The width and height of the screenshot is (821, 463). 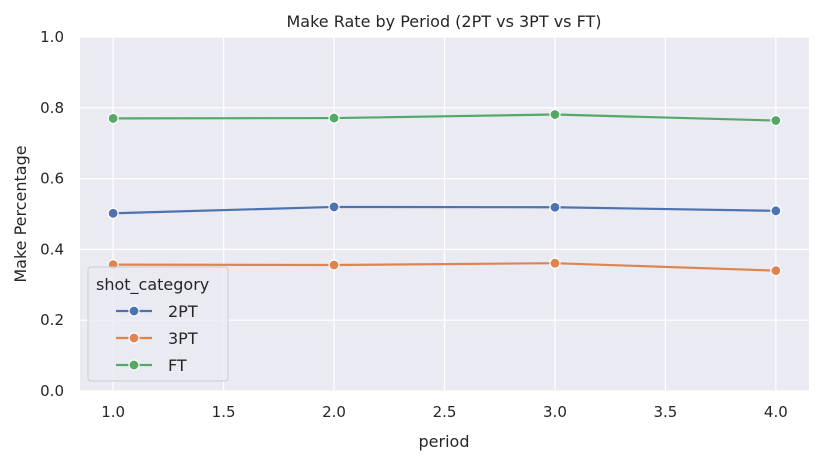 What do you see at coordinates (52, 37) in the screenshot?
I see `y-tick-label: 1.0` at bounding box center [52, 37].